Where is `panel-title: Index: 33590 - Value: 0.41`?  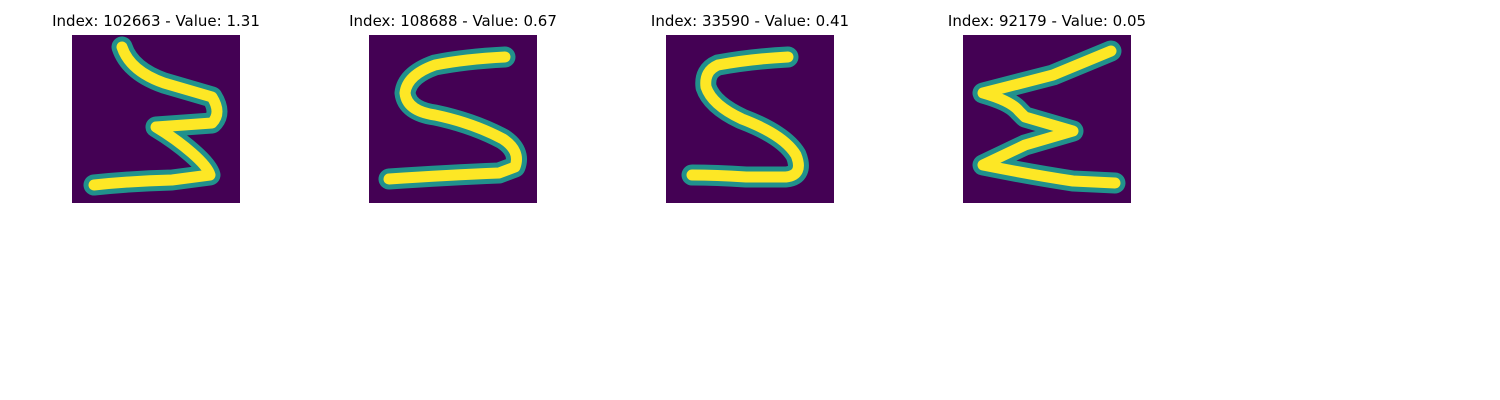
panel-title: Index: 33590 - Value: 0.41 is located at coordinates (750, 21).